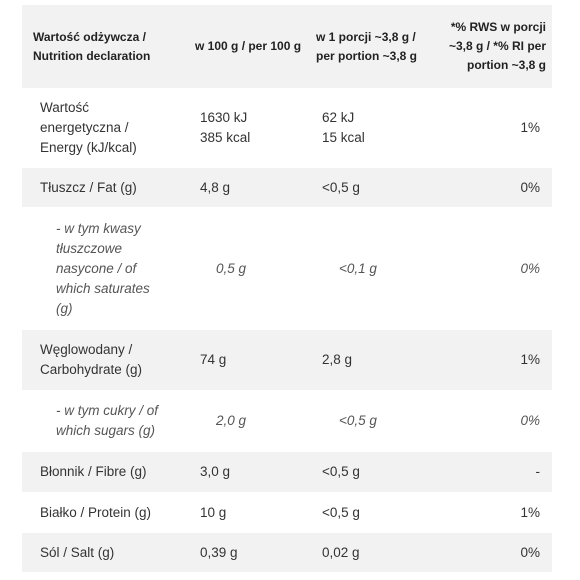 This screenshot has width=580, height=580. Describe the element at coordinates (88, 147) in the screenshot. I see `cell-line: Energy (kJ/kcal)` at that location.